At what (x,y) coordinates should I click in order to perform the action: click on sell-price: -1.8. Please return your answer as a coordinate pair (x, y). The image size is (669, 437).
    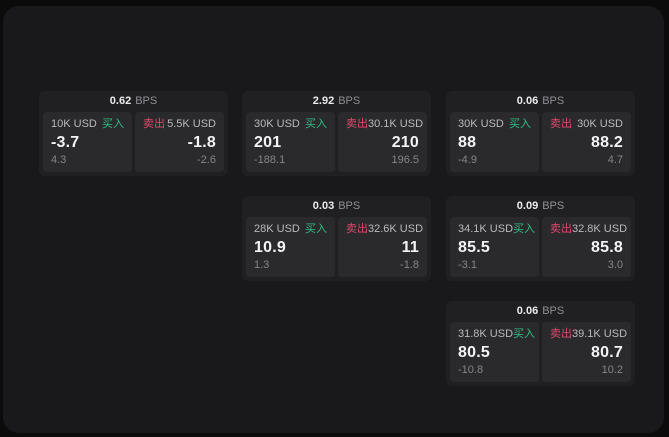
    Looking at the image, I should click on (201, 142).